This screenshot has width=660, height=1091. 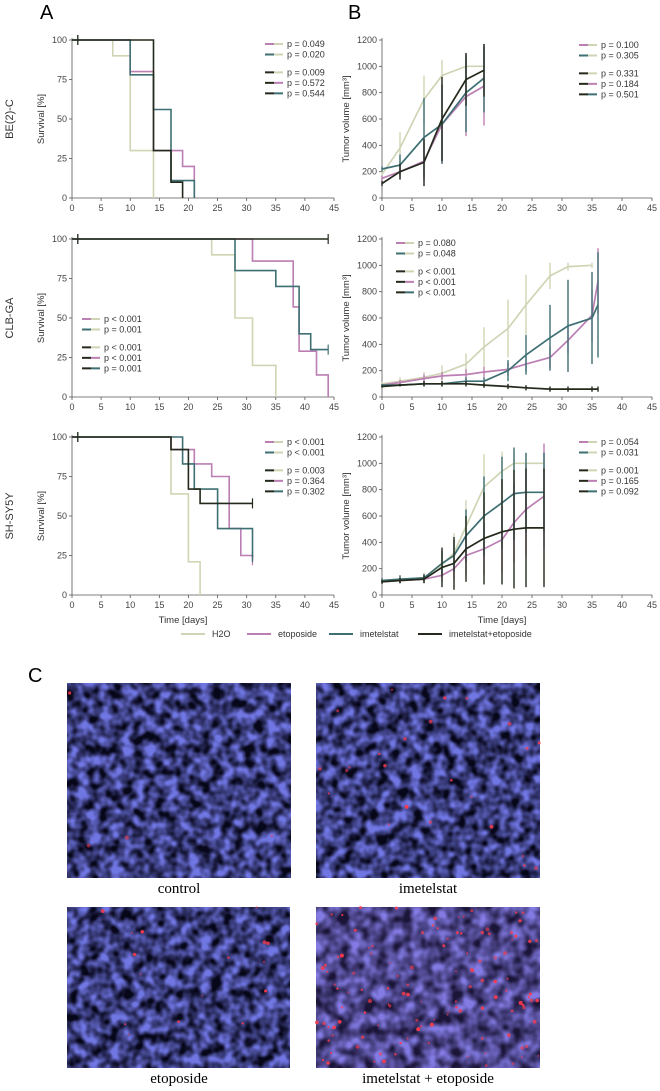 What do you see at coordinates (10, 318) in the screenshot?
I see `row-label: CLB-GA` at bounding box center [10, 318].